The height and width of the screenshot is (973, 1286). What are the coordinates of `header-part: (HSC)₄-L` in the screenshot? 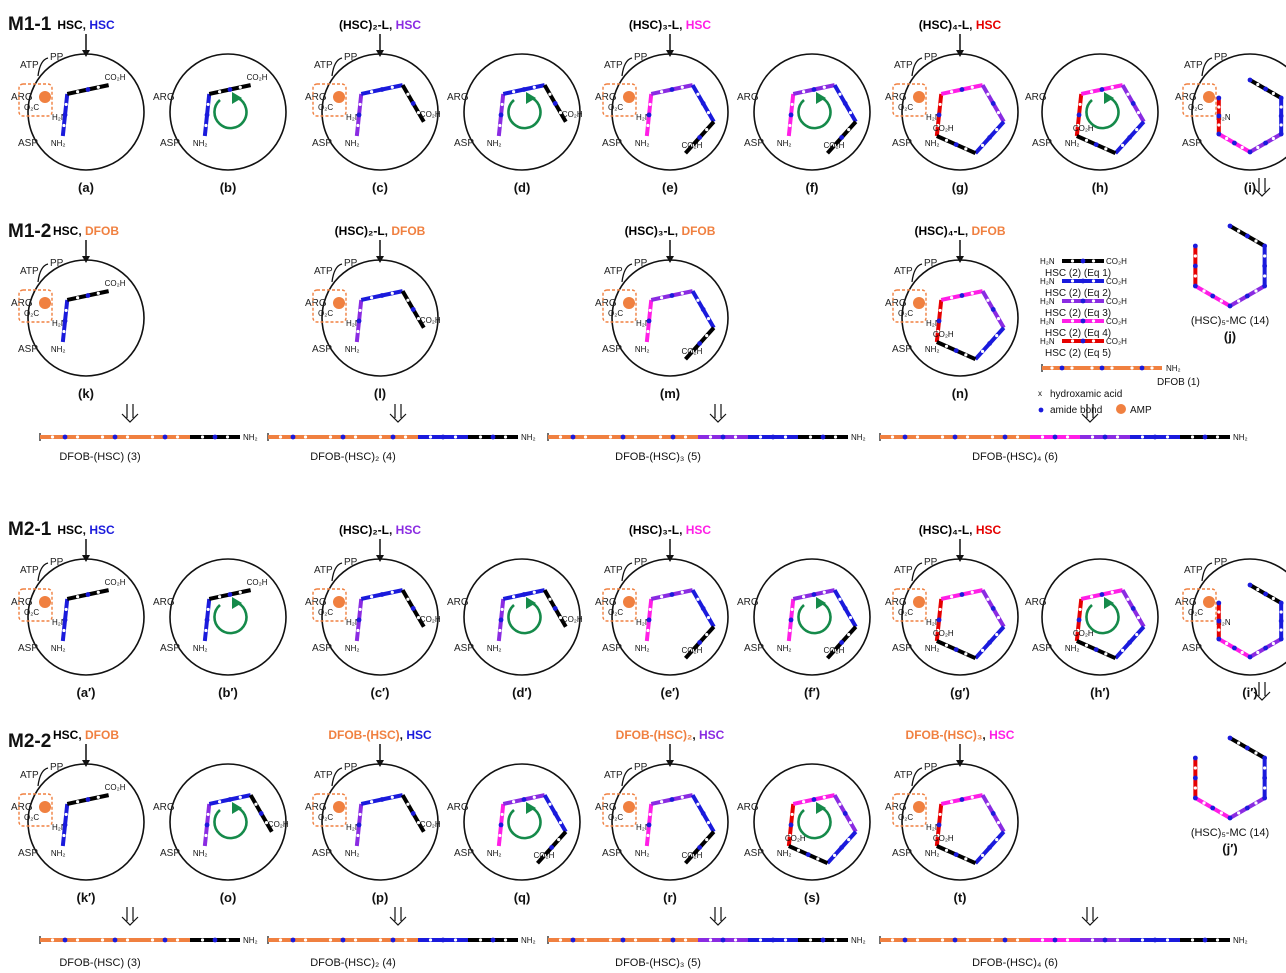 It's located at (939, 231).